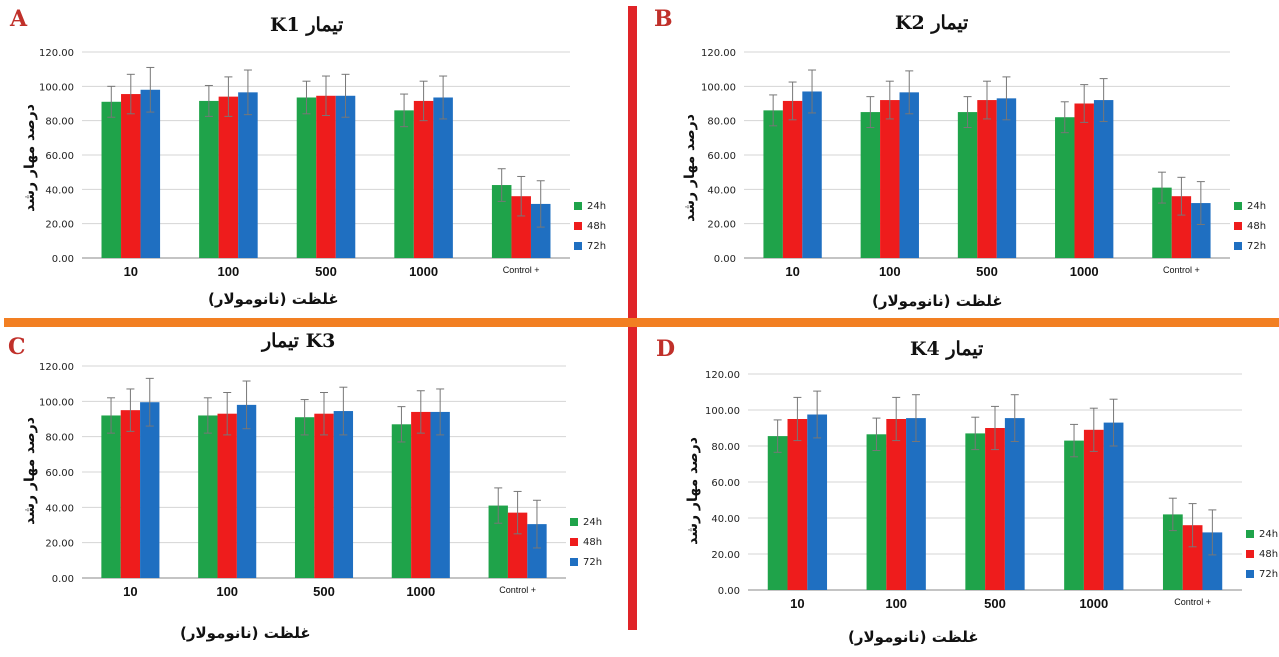  Describe the element at coordinates (932, 23) in the screenshot. I see `chart-title: K2 تیمار` at that location.